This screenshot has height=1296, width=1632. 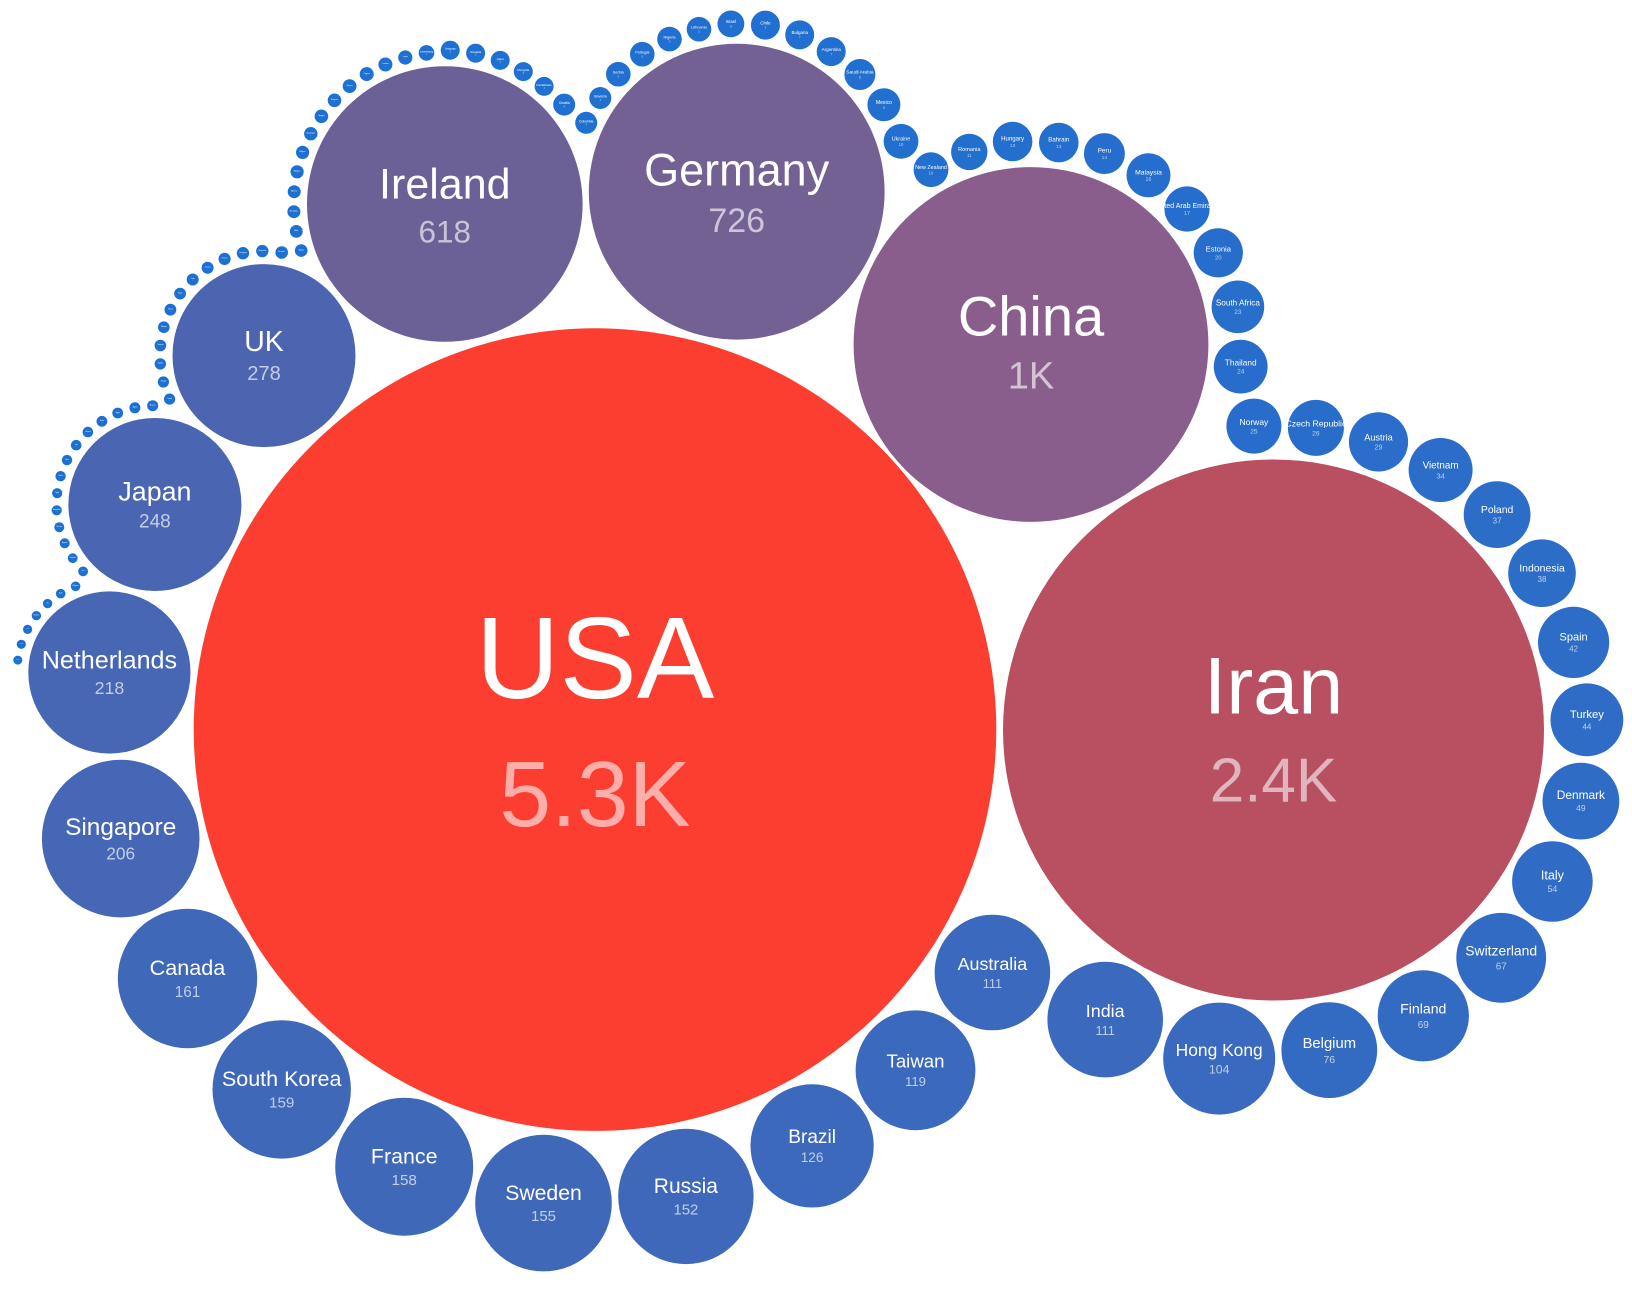 I want to click on svg-text: Oman, so click(x=67, y=460).